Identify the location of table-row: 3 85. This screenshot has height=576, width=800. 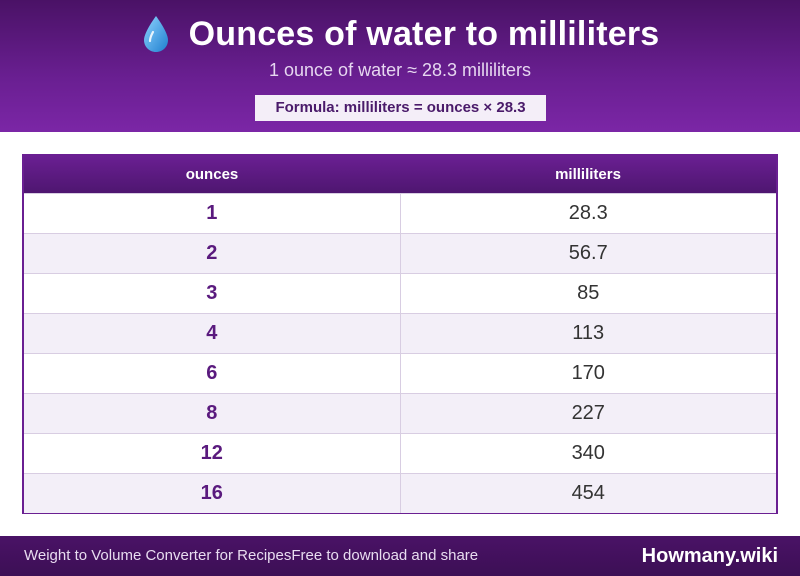
(400, 293).